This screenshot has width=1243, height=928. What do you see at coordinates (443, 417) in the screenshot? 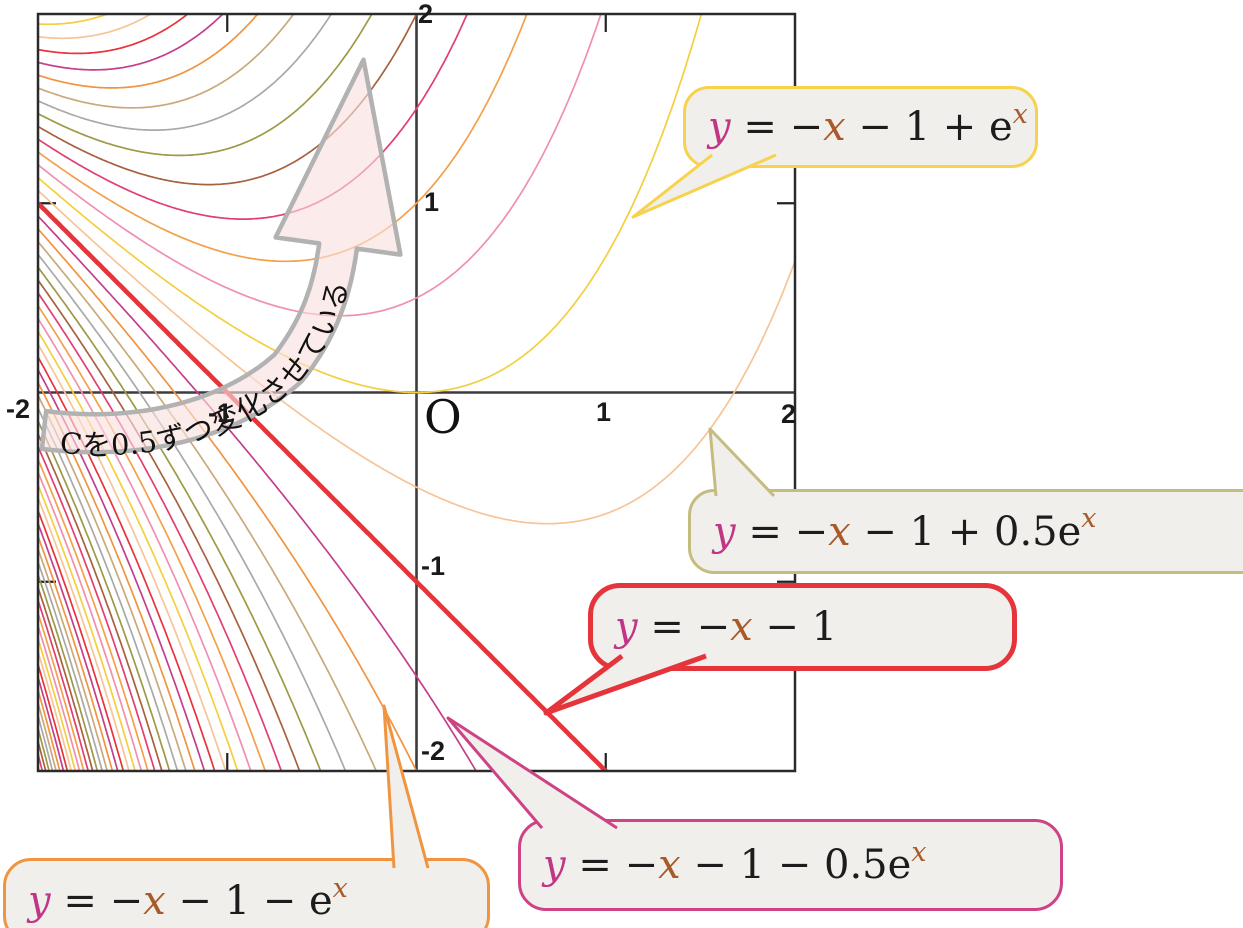
I see `origin-label: O` at bounding box center [443, 417].